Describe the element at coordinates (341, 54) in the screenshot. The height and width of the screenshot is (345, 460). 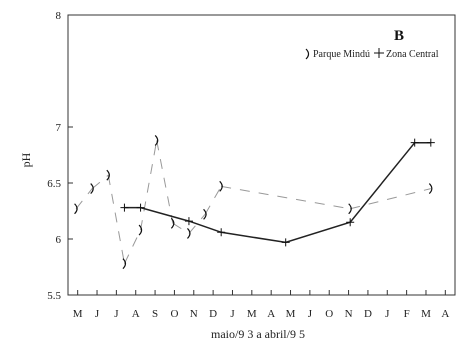
I see `legend-label-parque-mindu: Parque Mindú` at that location.